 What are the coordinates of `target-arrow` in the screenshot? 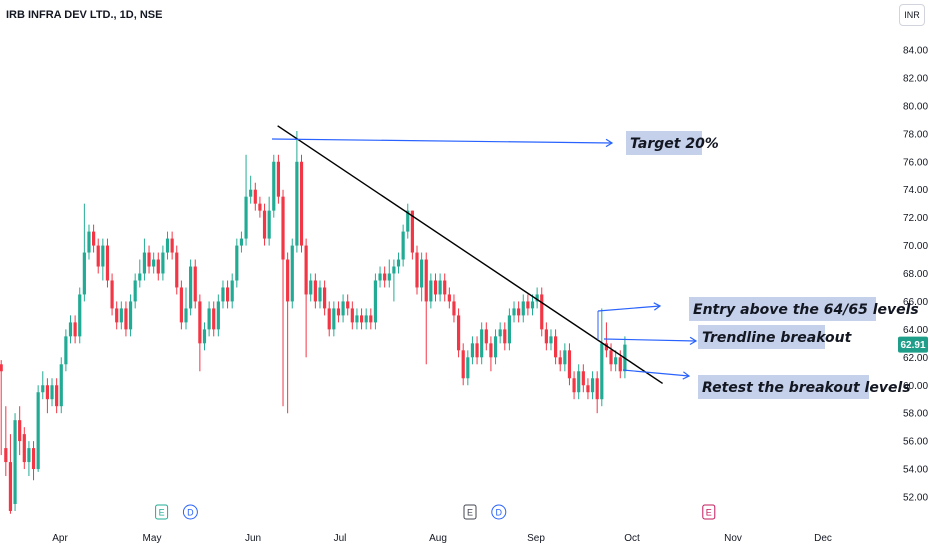 It's located at (442, 143).